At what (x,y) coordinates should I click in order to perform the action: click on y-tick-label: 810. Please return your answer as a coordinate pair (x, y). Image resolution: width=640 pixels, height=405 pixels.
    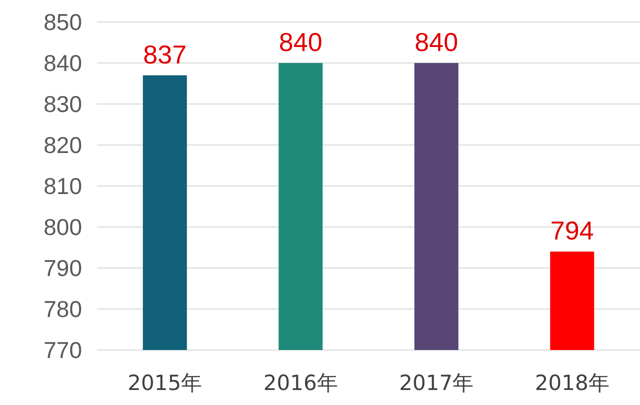
    Looking at the image, I should click on (63, 186).